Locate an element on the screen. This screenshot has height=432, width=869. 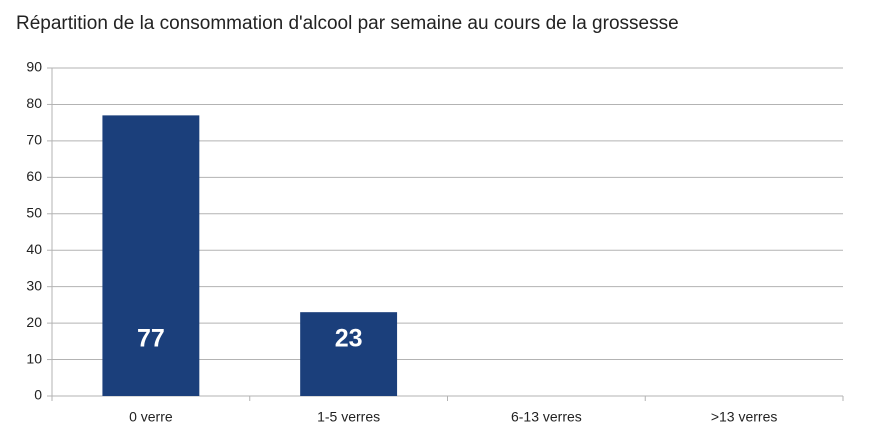
y-tick-label: 0 is located at coordinates (38, 395).